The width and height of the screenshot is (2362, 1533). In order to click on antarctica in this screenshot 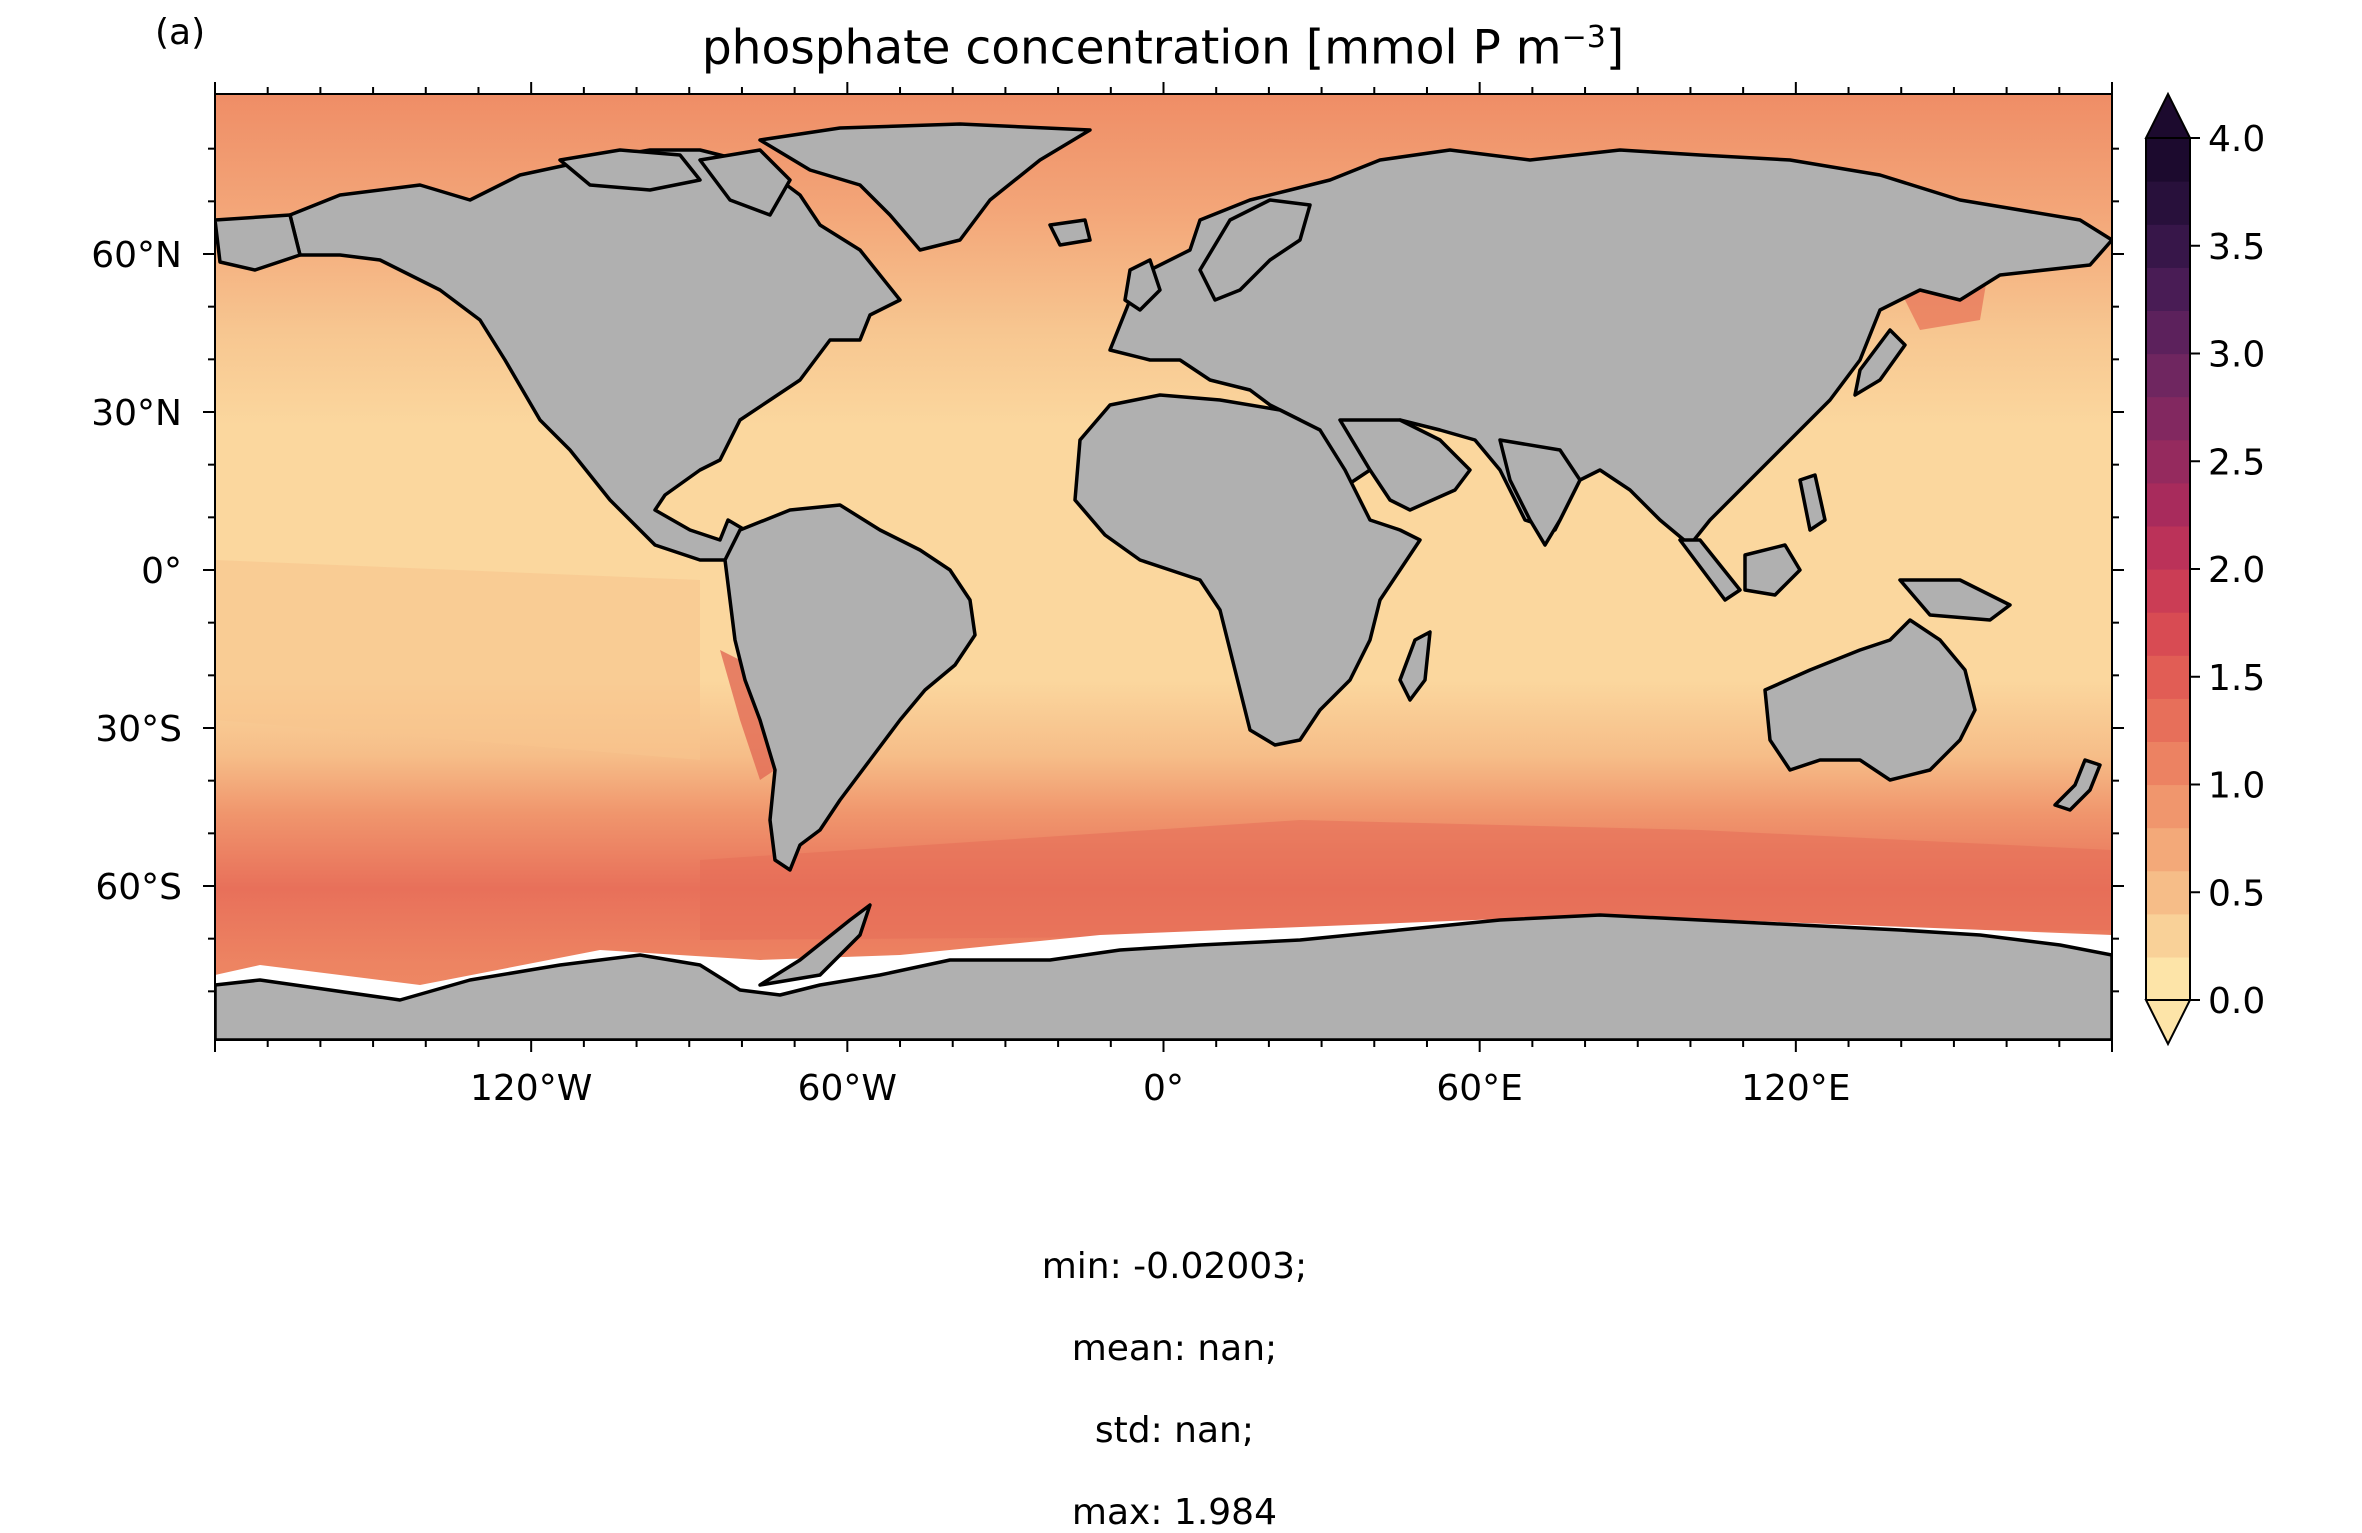, I will do `click(1163, 976)`.